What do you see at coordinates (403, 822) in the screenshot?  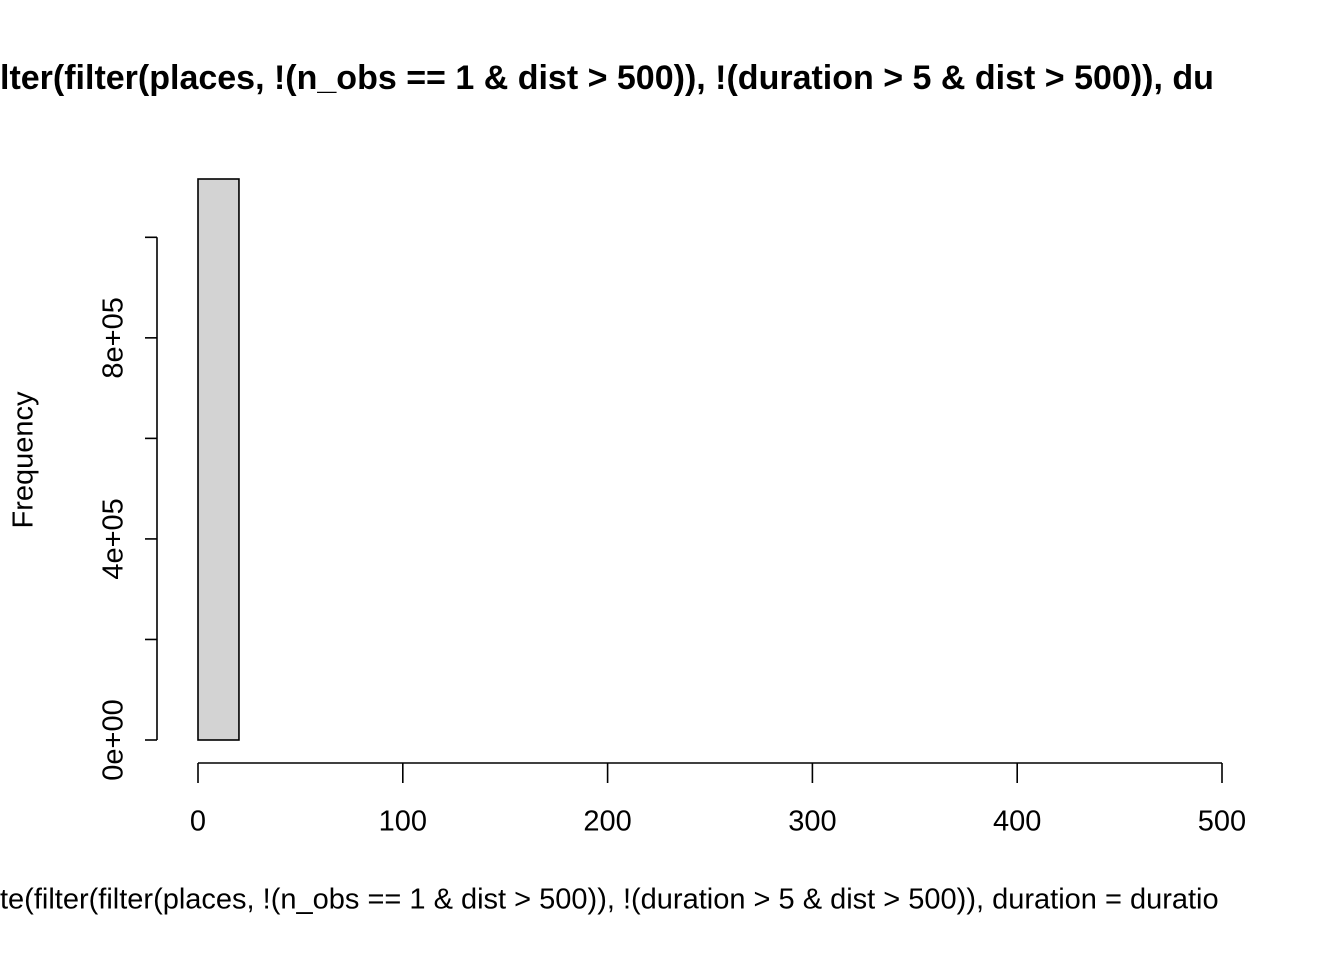 I see `x-tick-label: 100` at bounding box center [403, 822].